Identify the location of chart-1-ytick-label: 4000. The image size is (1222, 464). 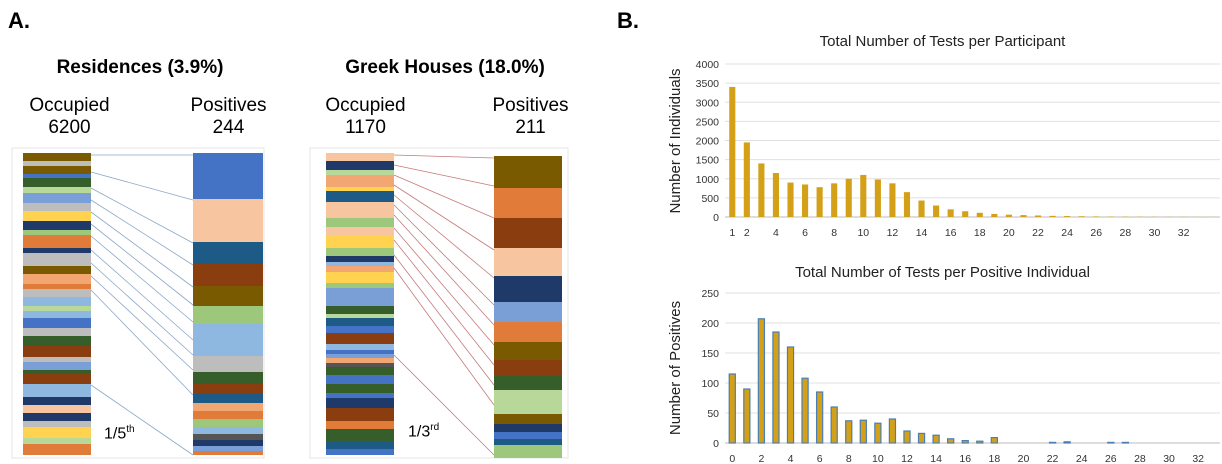
(708, 65).